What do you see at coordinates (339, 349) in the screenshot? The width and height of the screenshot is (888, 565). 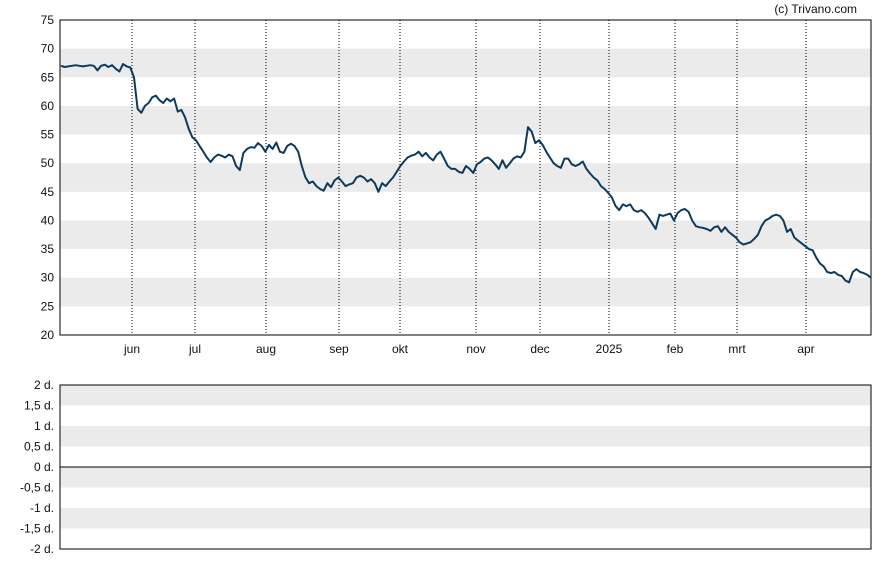 I see `x-tick-label: sep` at bounding box center [339, 349].